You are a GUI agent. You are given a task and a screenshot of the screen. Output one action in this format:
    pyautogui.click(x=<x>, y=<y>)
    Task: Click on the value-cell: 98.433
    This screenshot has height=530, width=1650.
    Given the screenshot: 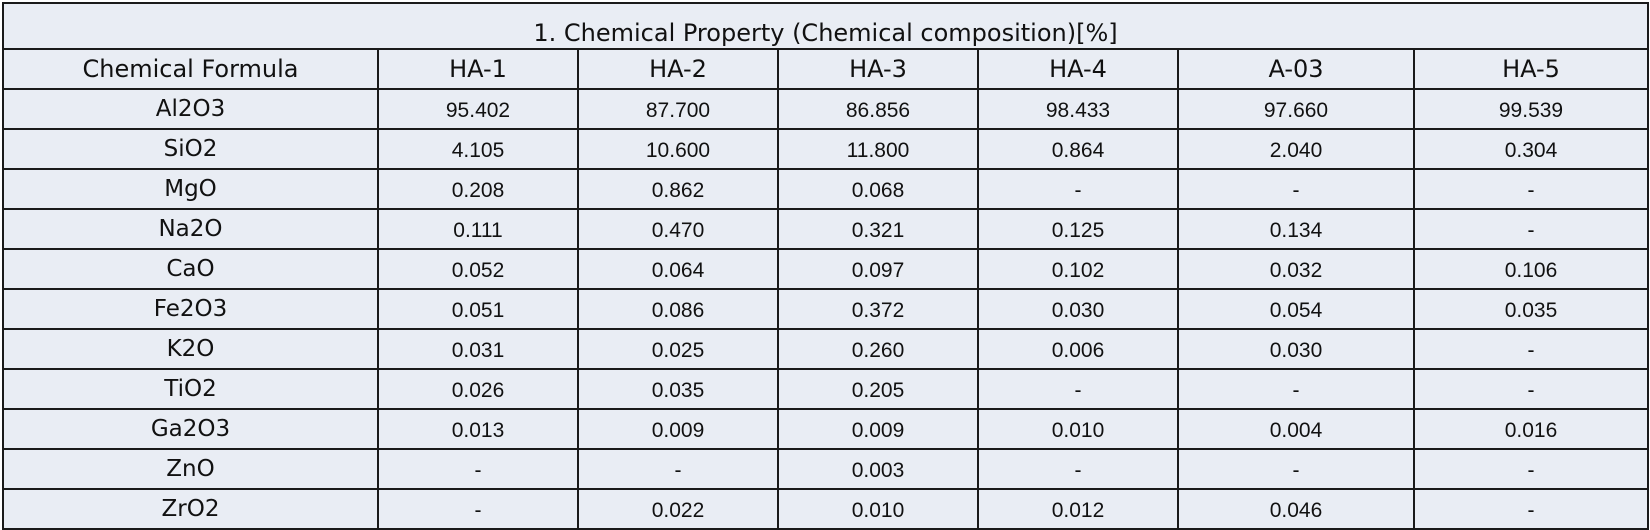 What is the action you would take?
    pyautogui.click(x=1078, y=109)
    